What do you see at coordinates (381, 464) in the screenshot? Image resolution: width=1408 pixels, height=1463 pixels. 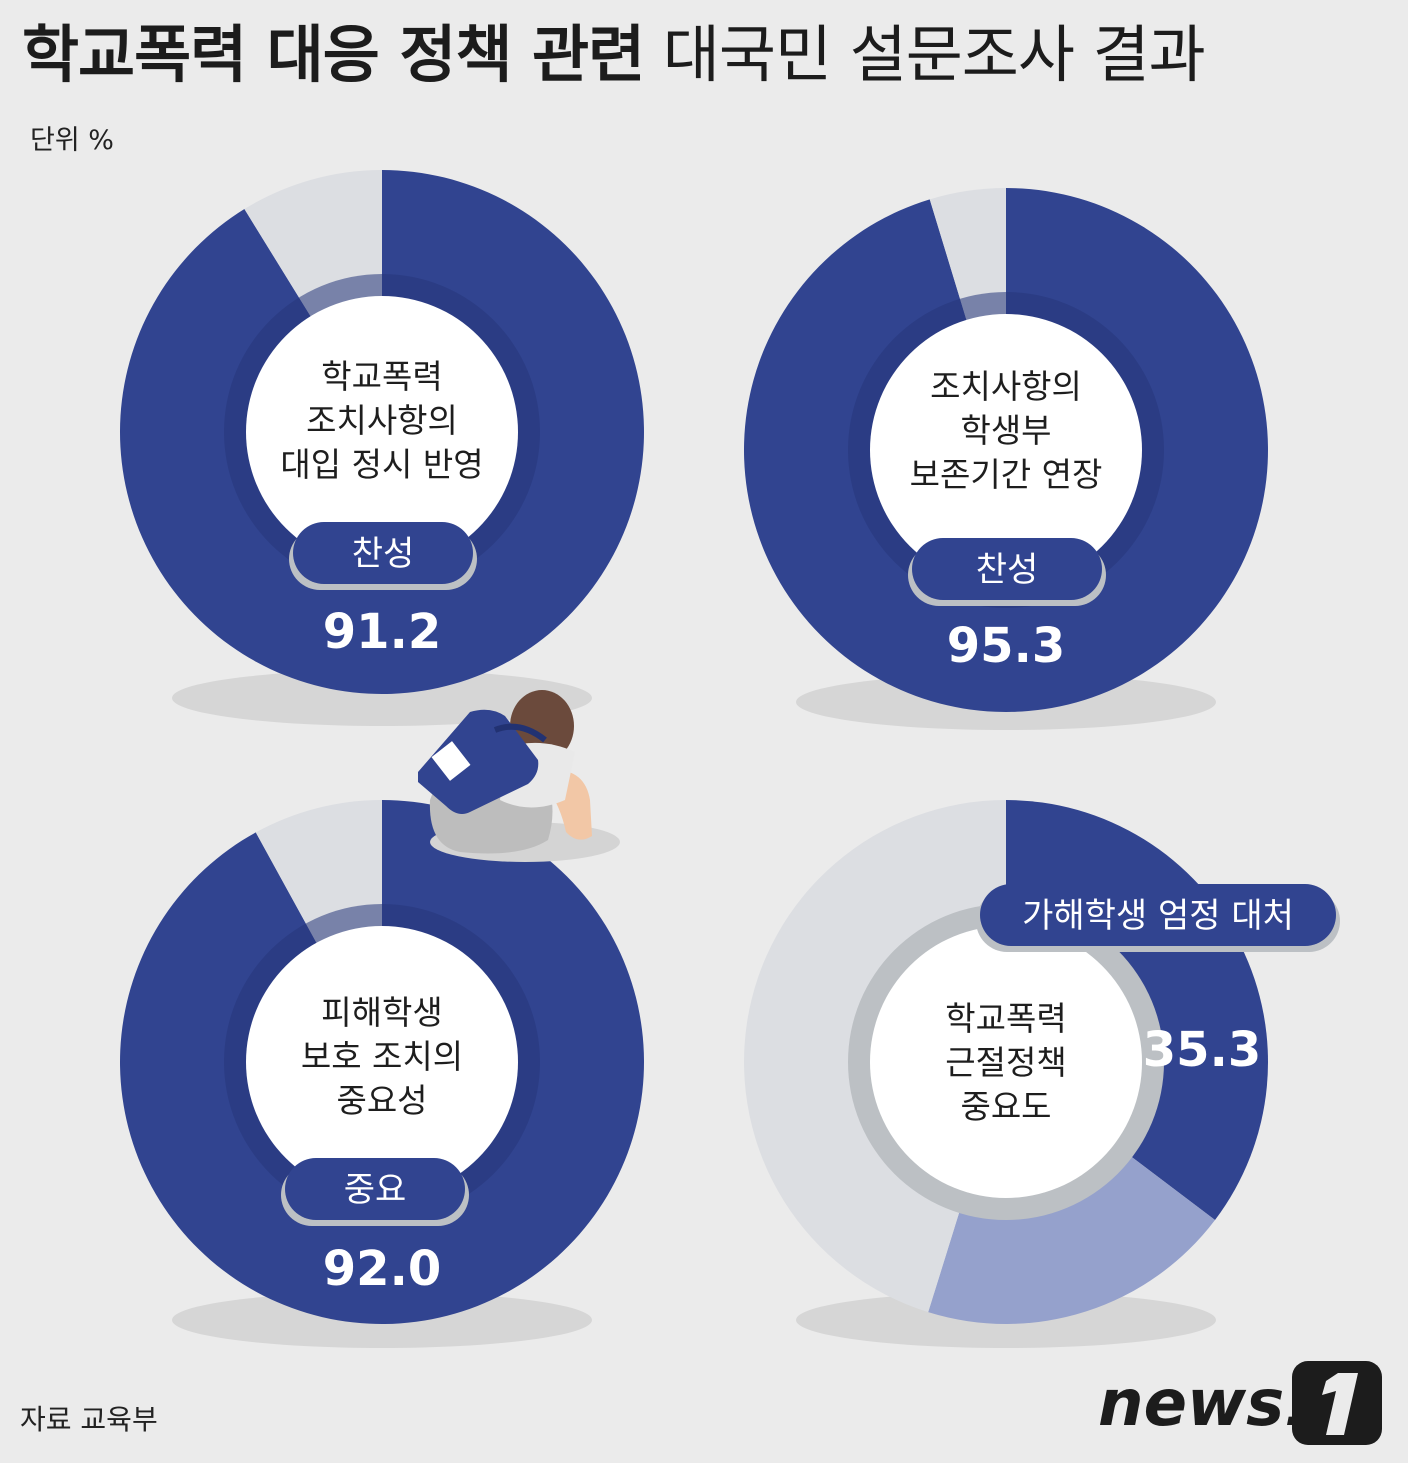 I see `donut-center-label: 대입 정시 반영` at bounding box center [381, 464].